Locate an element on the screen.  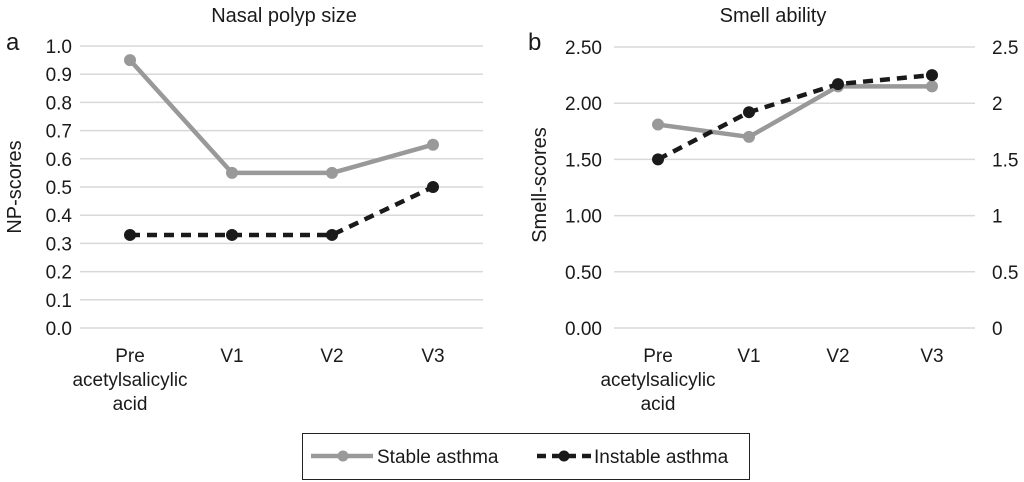
y-tick-label: 0.9 is located at coordinates (59, 75).